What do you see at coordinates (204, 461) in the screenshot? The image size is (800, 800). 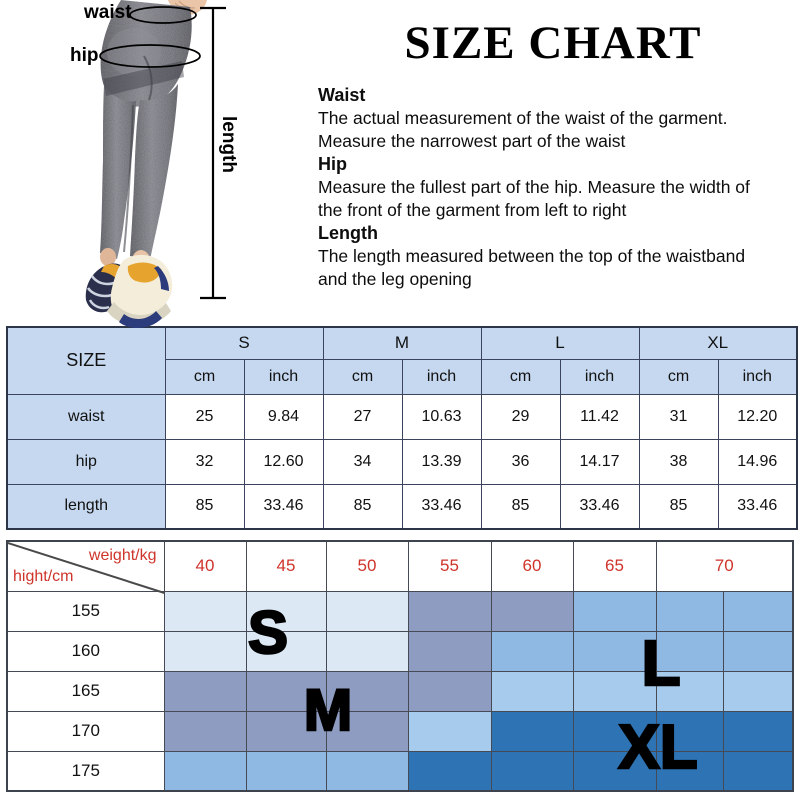 I see `value-cell: 32` at bounding box center [204, 461].